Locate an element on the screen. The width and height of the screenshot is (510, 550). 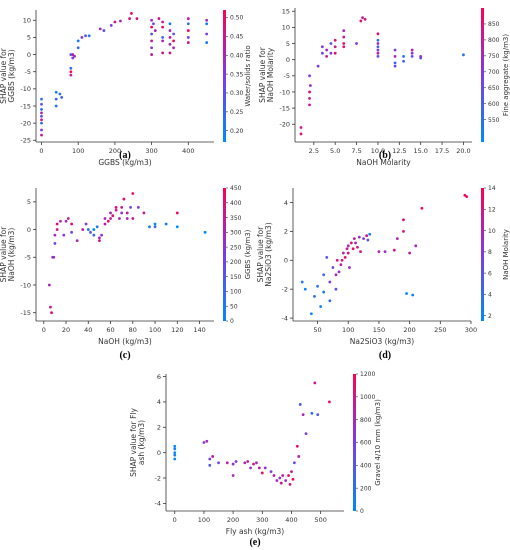
colorbar-tick-label: 100 is located at coordinates (236, 292).